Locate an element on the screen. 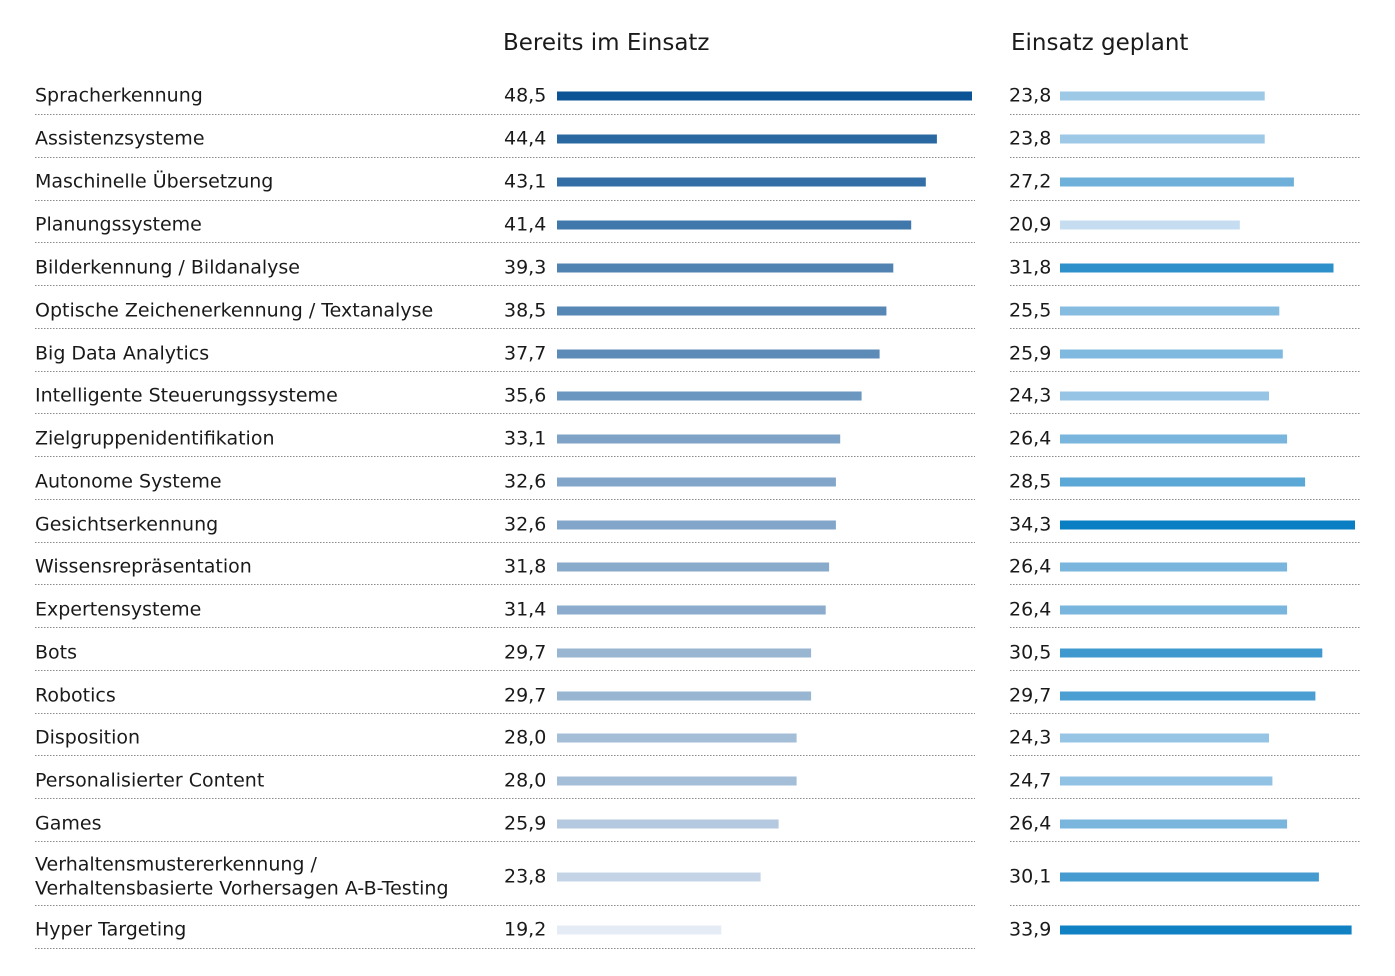 The width and height of the screenshot is (1395, 976). category-label-line: Gesichtserkennung is located at coordinates (126, 525).